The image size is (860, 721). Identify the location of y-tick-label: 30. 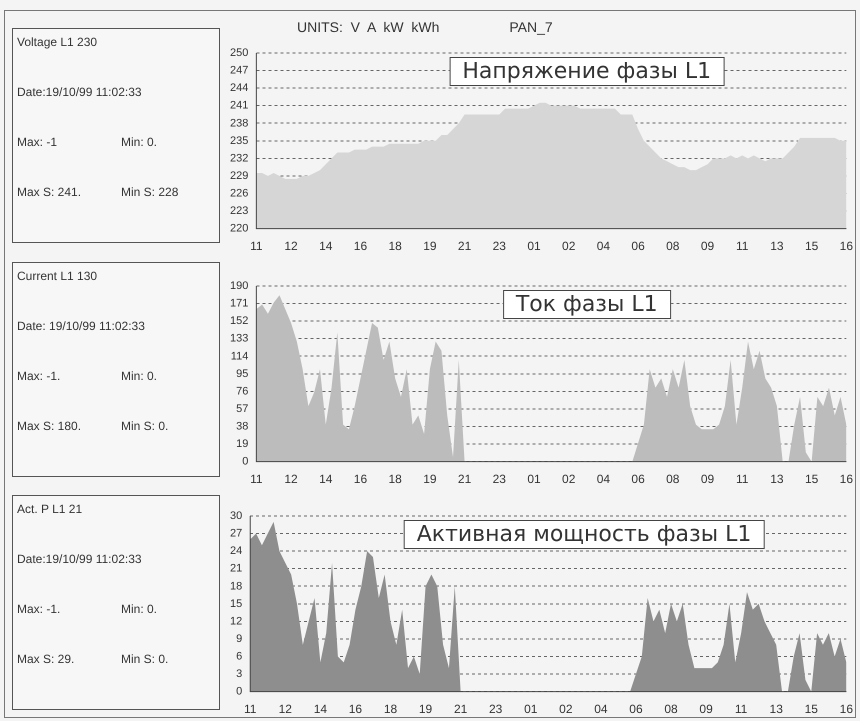
(236, 516).